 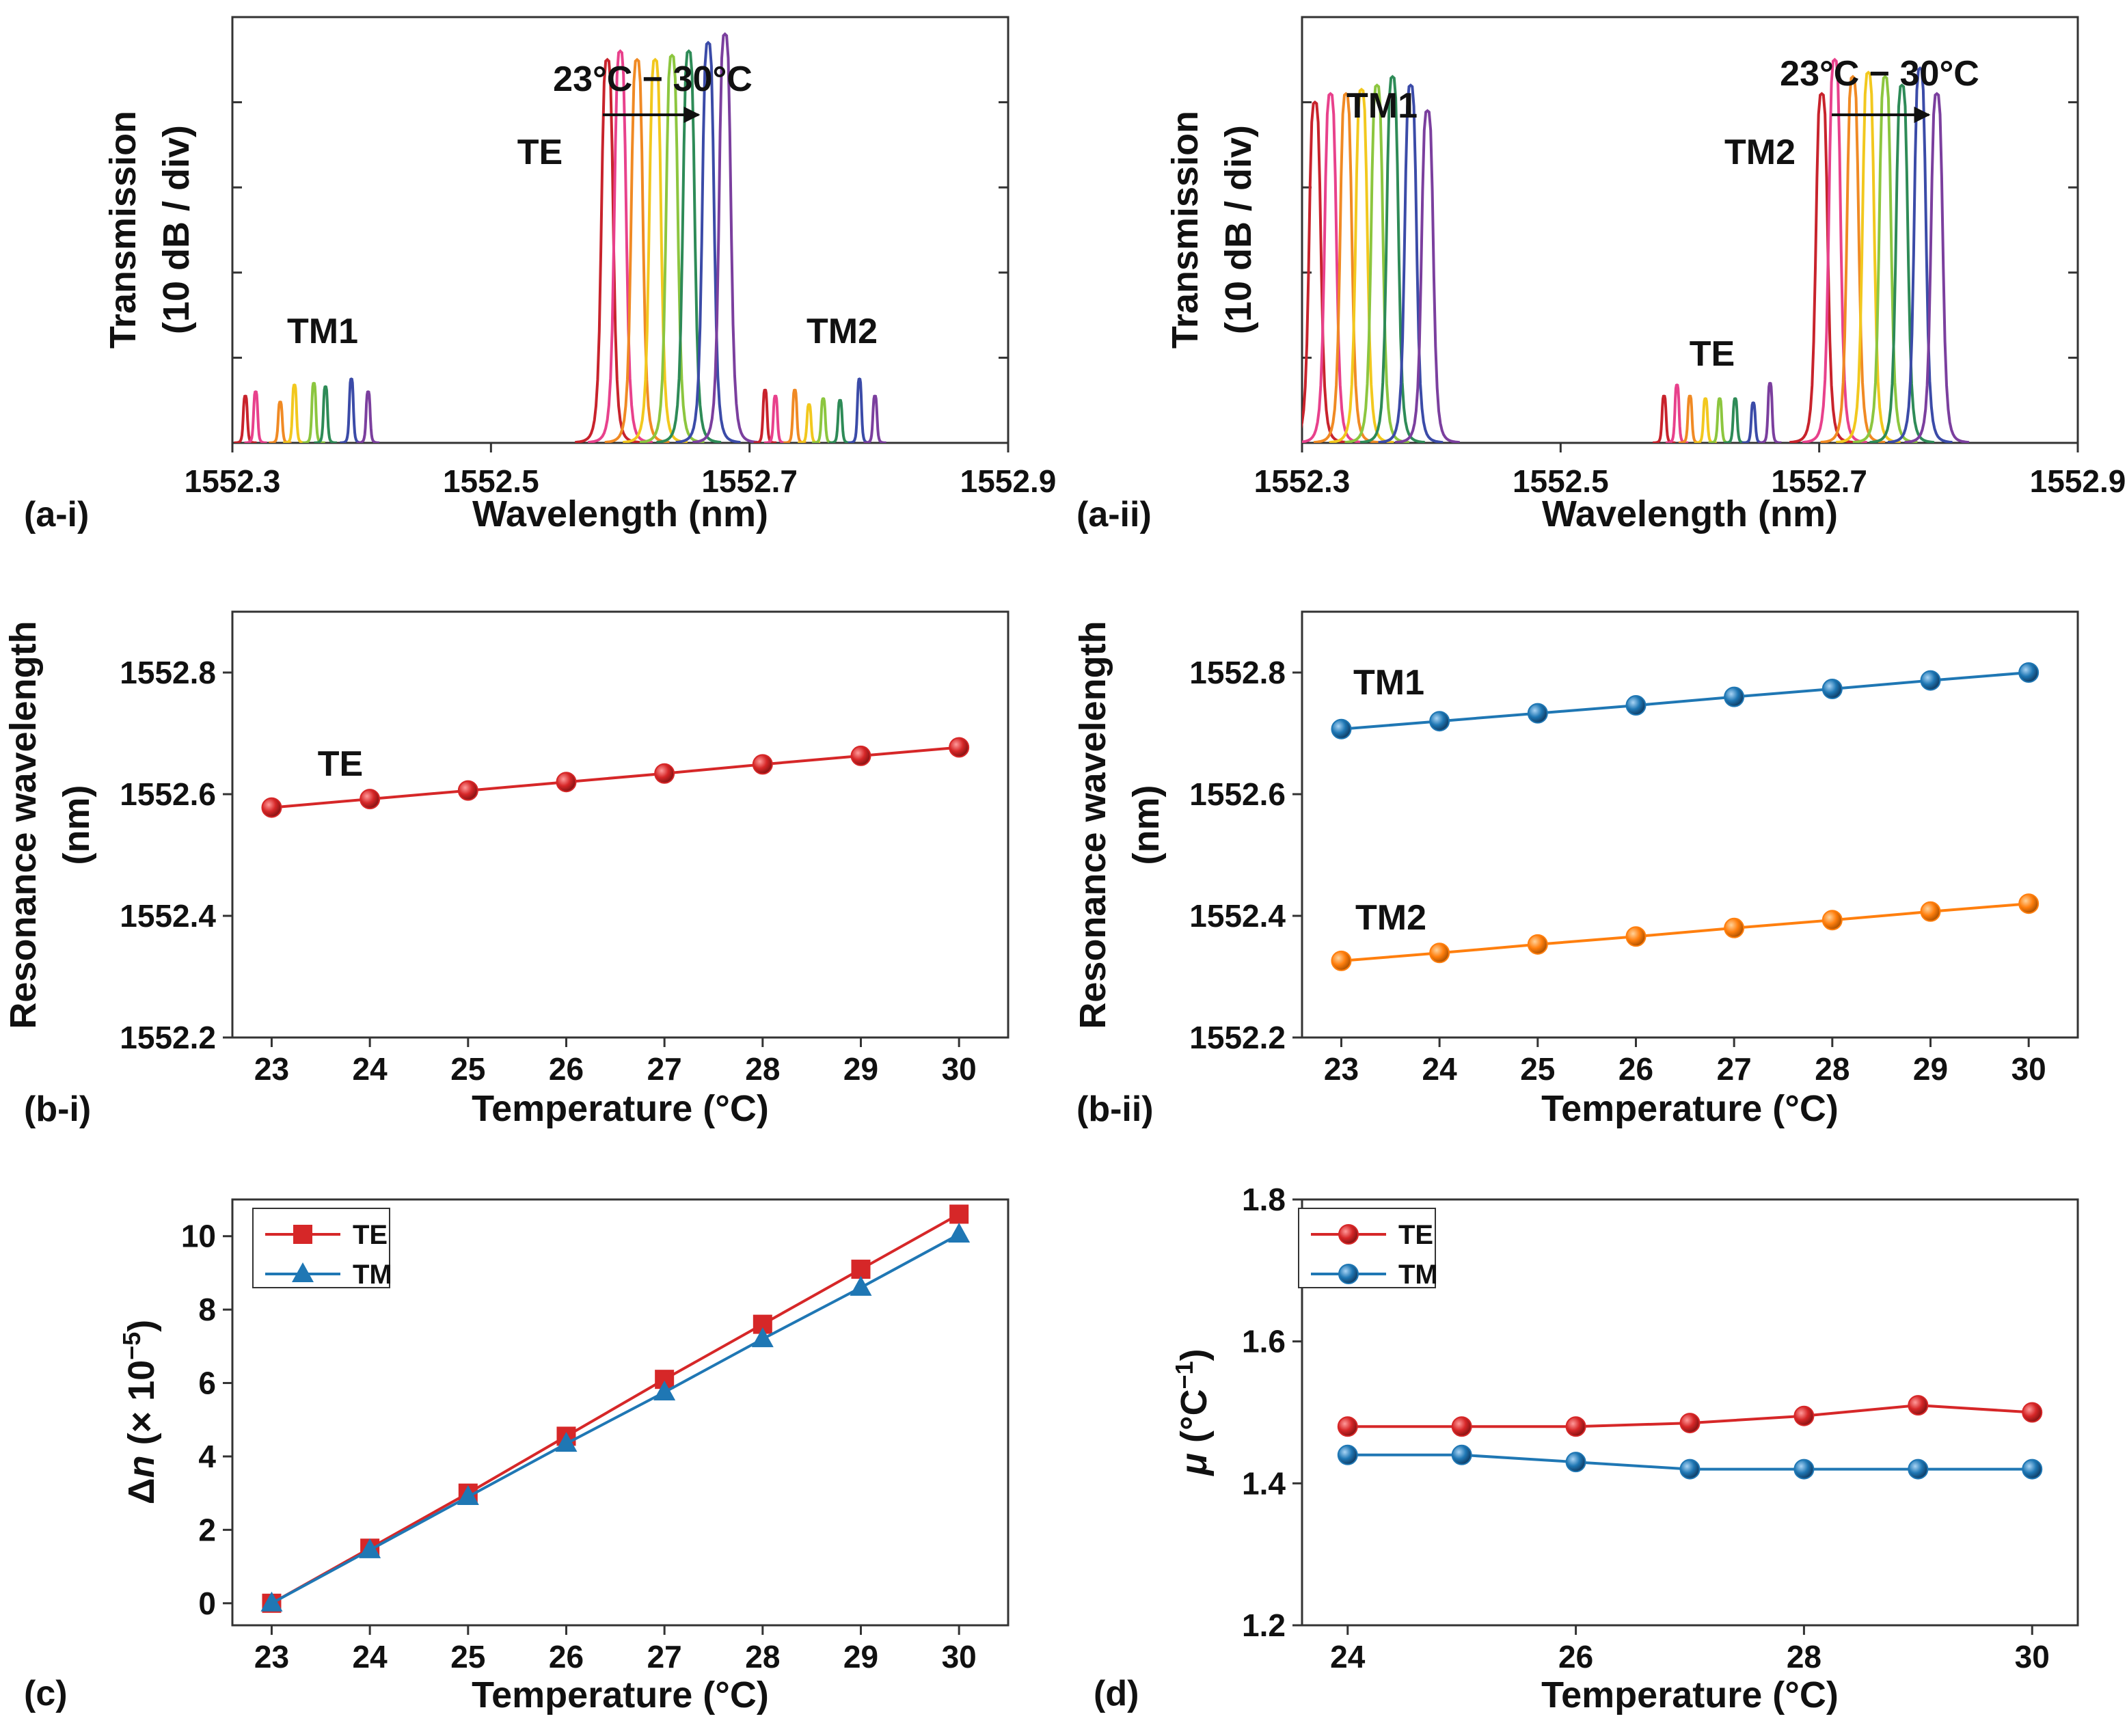 I want to click on y-tick-label: 1.8, so click(x=1264, y=1199).